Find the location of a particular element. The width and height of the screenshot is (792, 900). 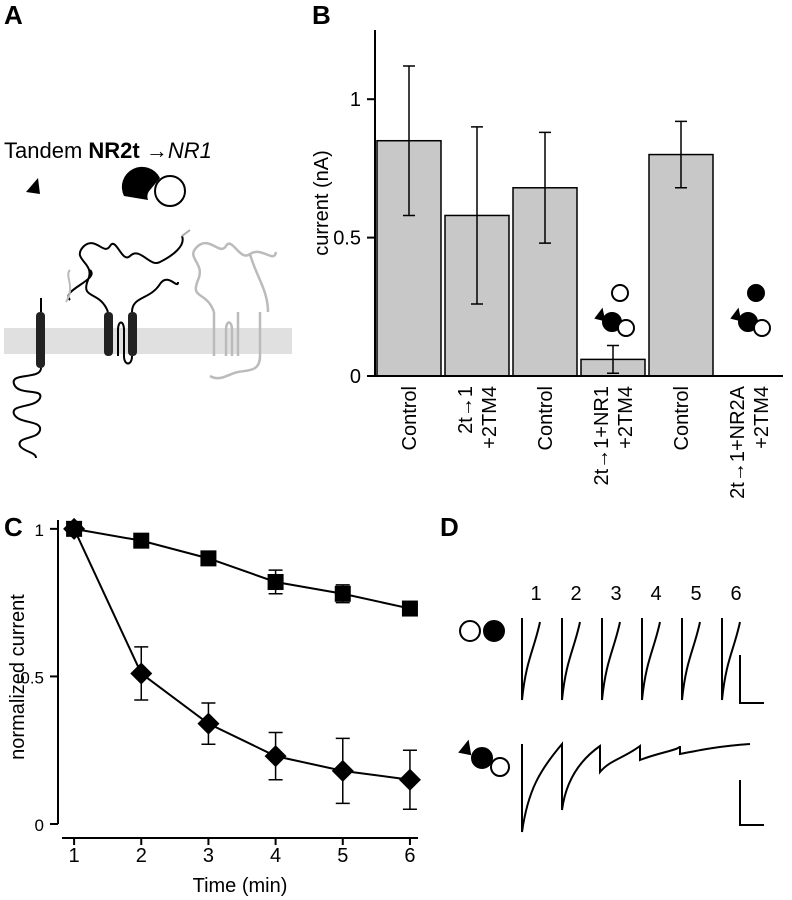

title-part: NR1 is located at coordinates (190, 150).